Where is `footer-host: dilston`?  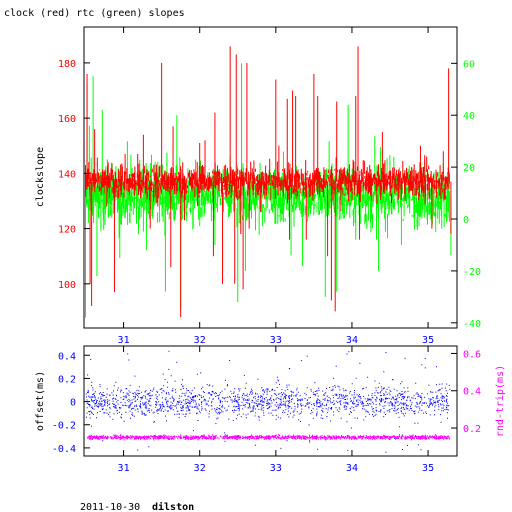
footer-host: dilston is located at coordinates (173, 506).